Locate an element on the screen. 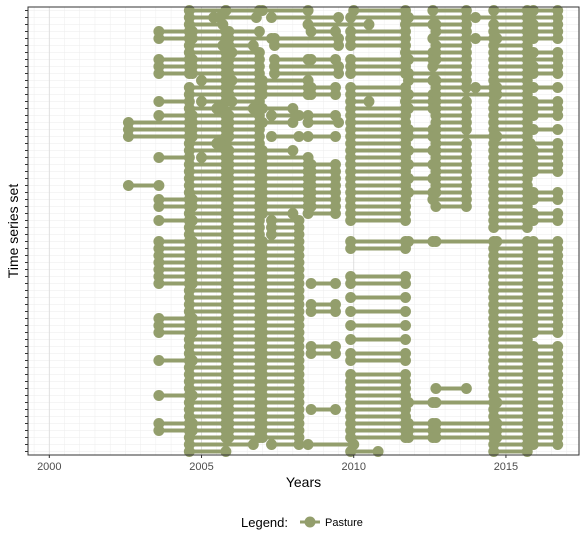 The width and height of the screenshot is (586, 548). x-tick-label: 2015 is located at coordinates (506, 467).